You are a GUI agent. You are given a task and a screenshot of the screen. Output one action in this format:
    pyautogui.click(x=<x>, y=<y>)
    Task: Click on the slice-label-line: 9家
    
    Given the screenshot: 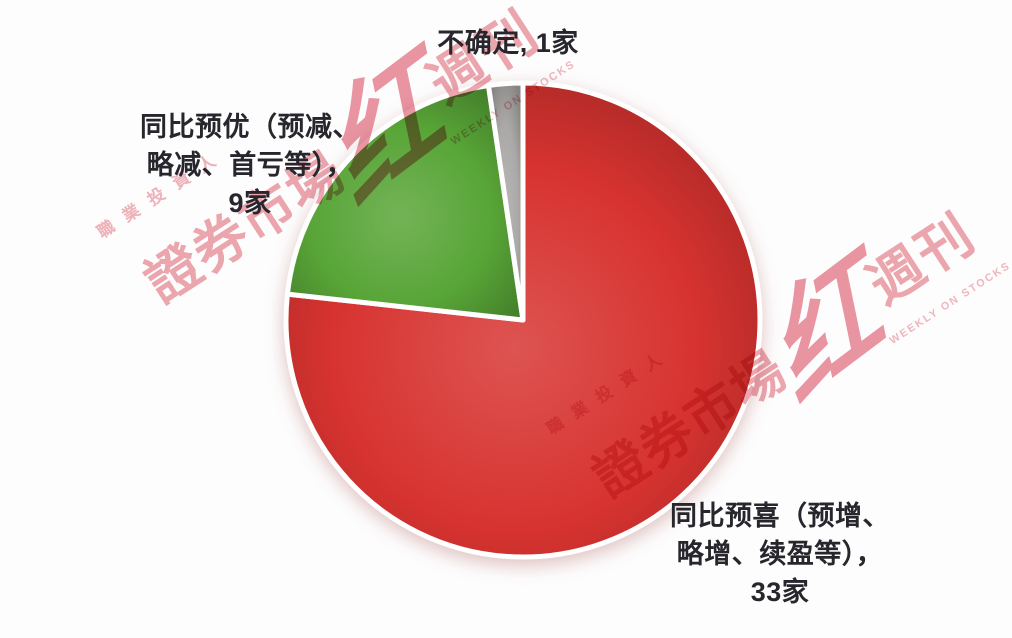 What is the action you would take?
    pyautogui.click(x=250, y=203)
    